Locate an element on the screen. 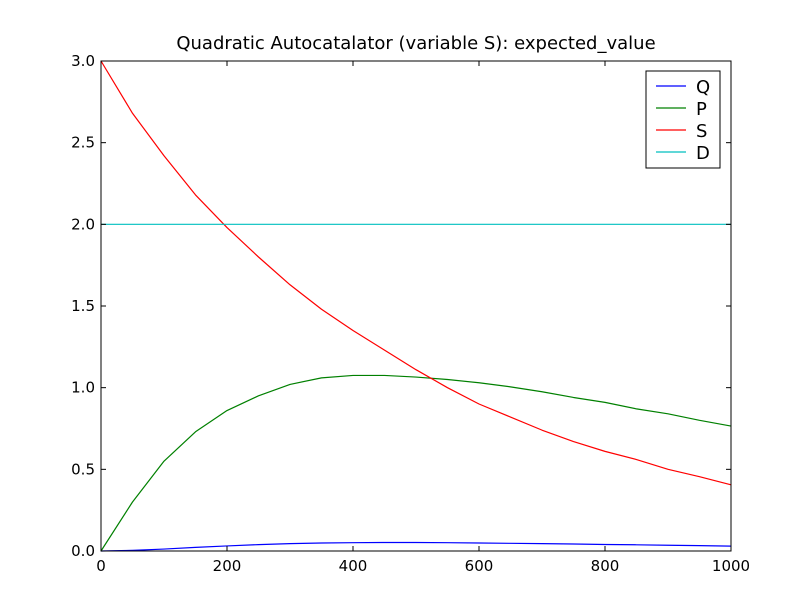  legend-label-q: Q is located at coordinates (703, 87).